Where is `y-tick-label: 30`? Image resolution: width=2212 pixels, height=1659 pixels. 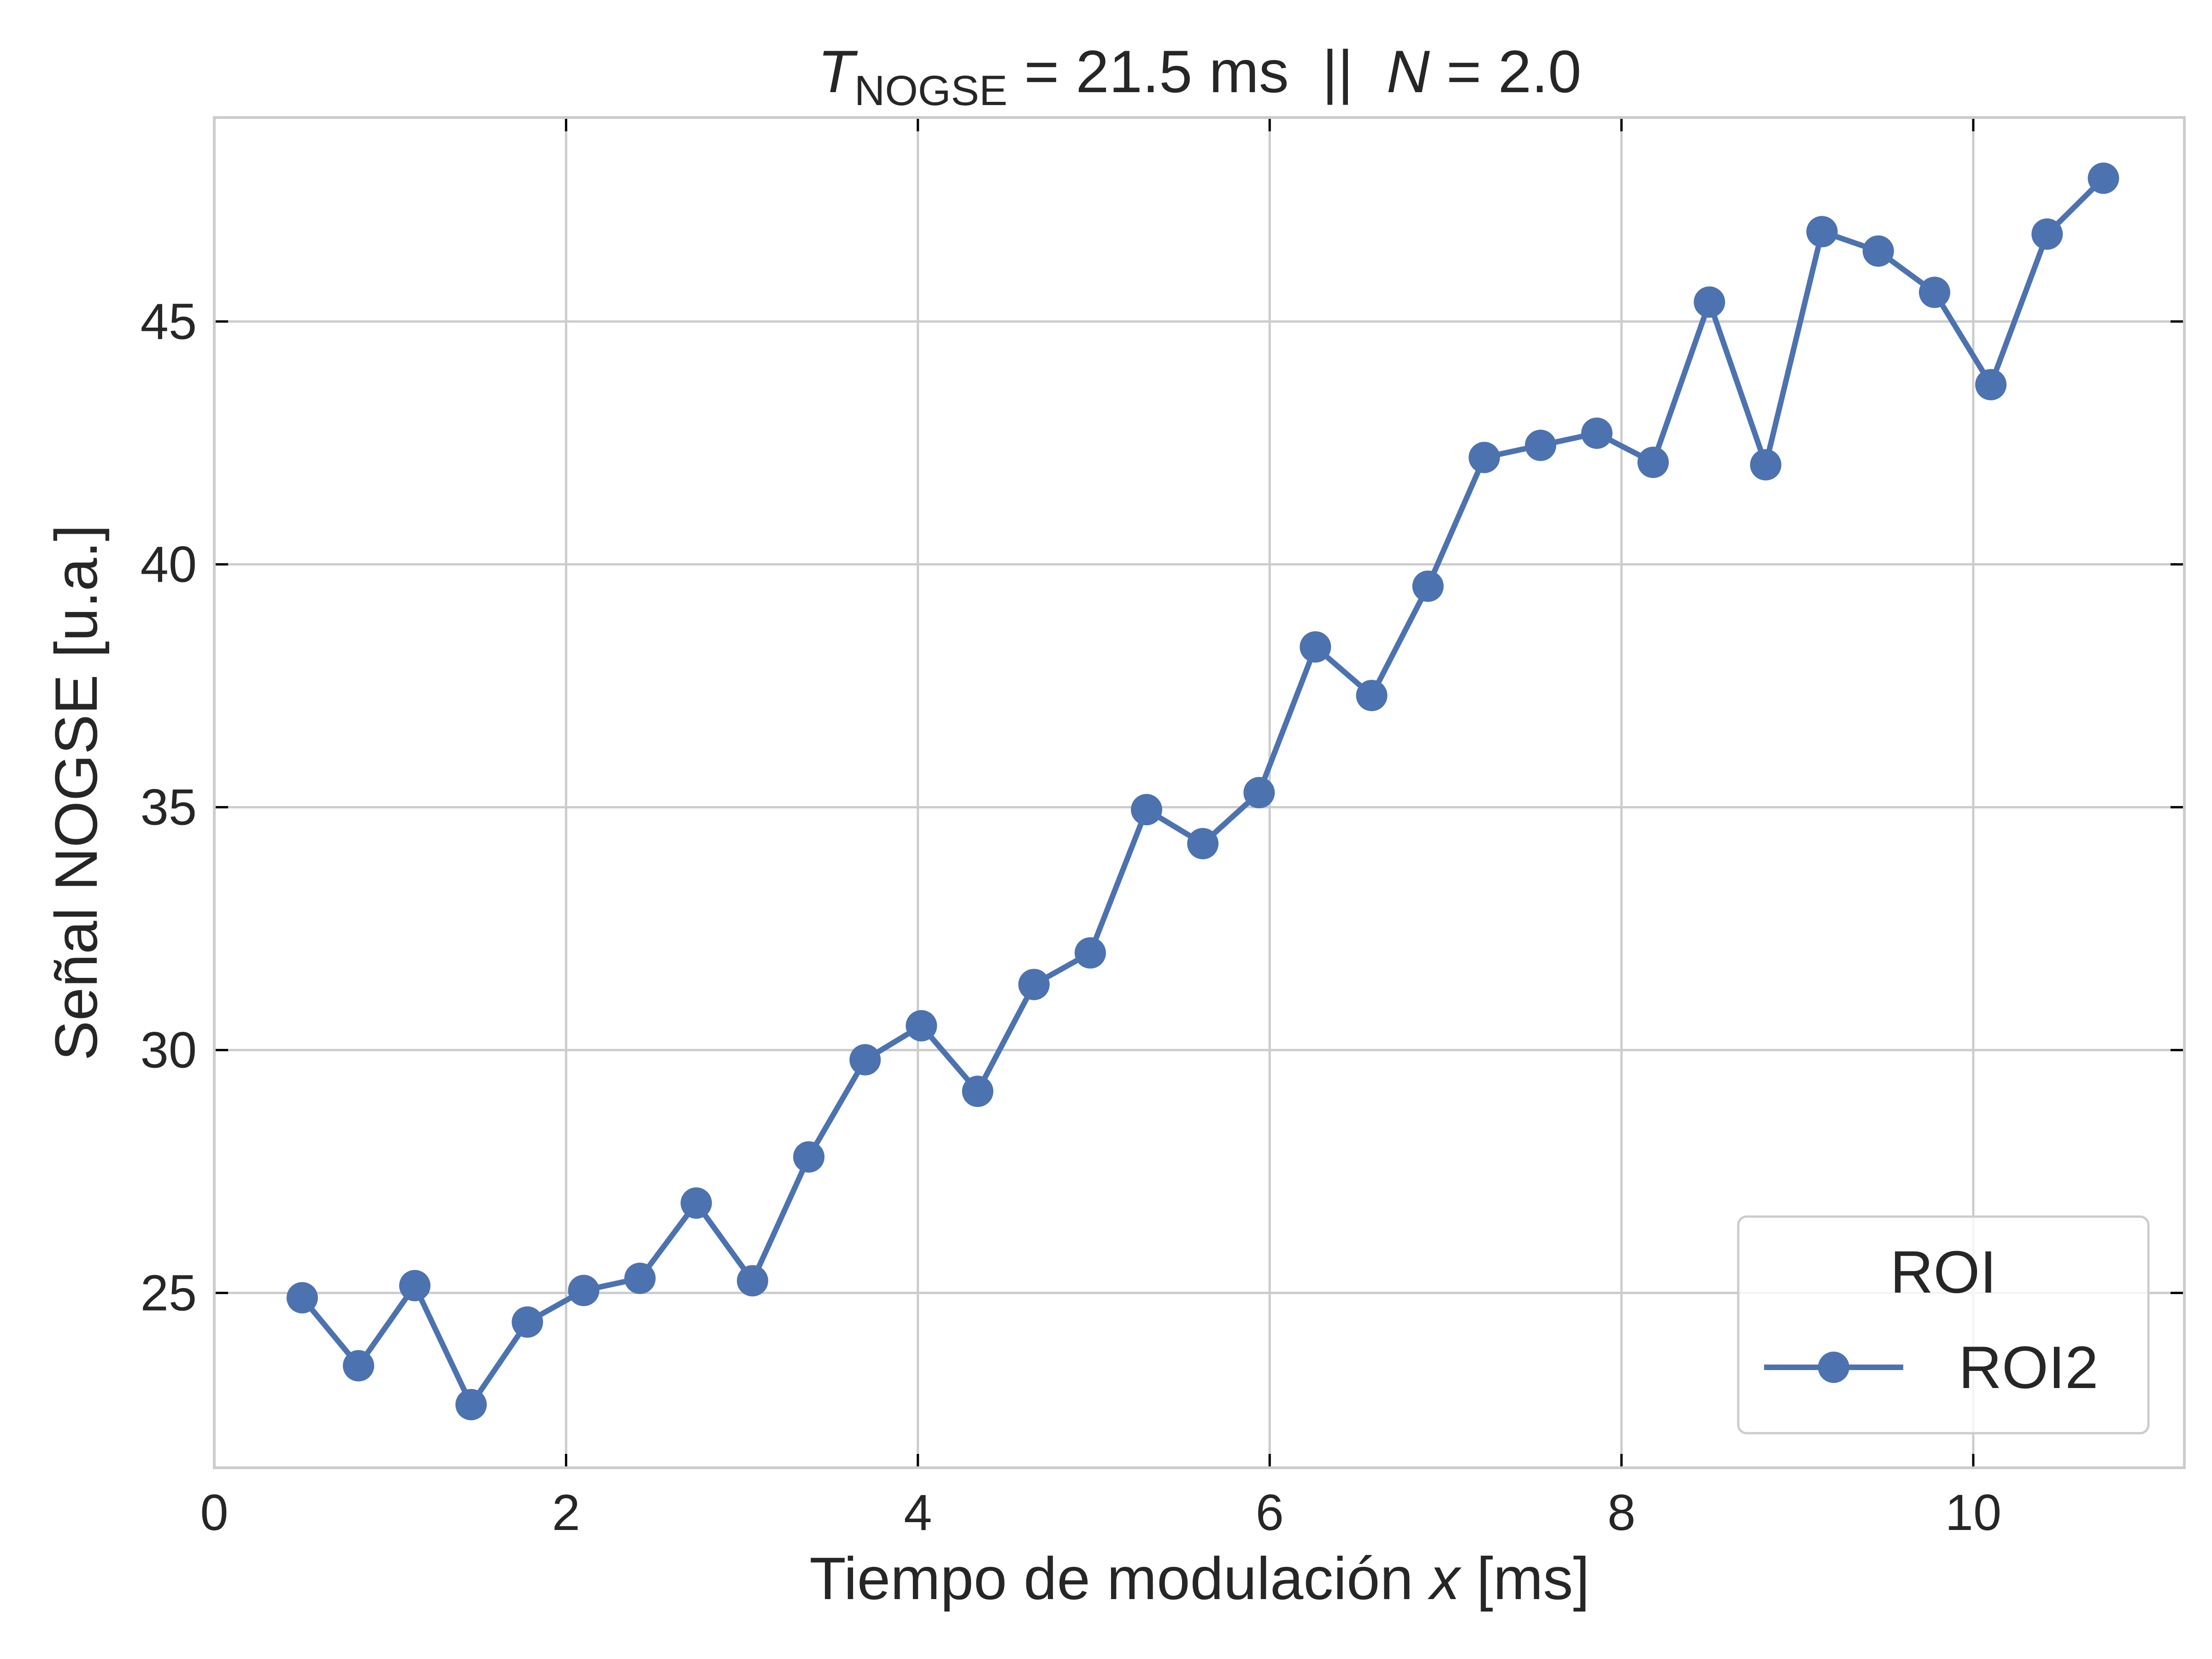 y-tick-label: 30 is located at coordinates (169, 1050).